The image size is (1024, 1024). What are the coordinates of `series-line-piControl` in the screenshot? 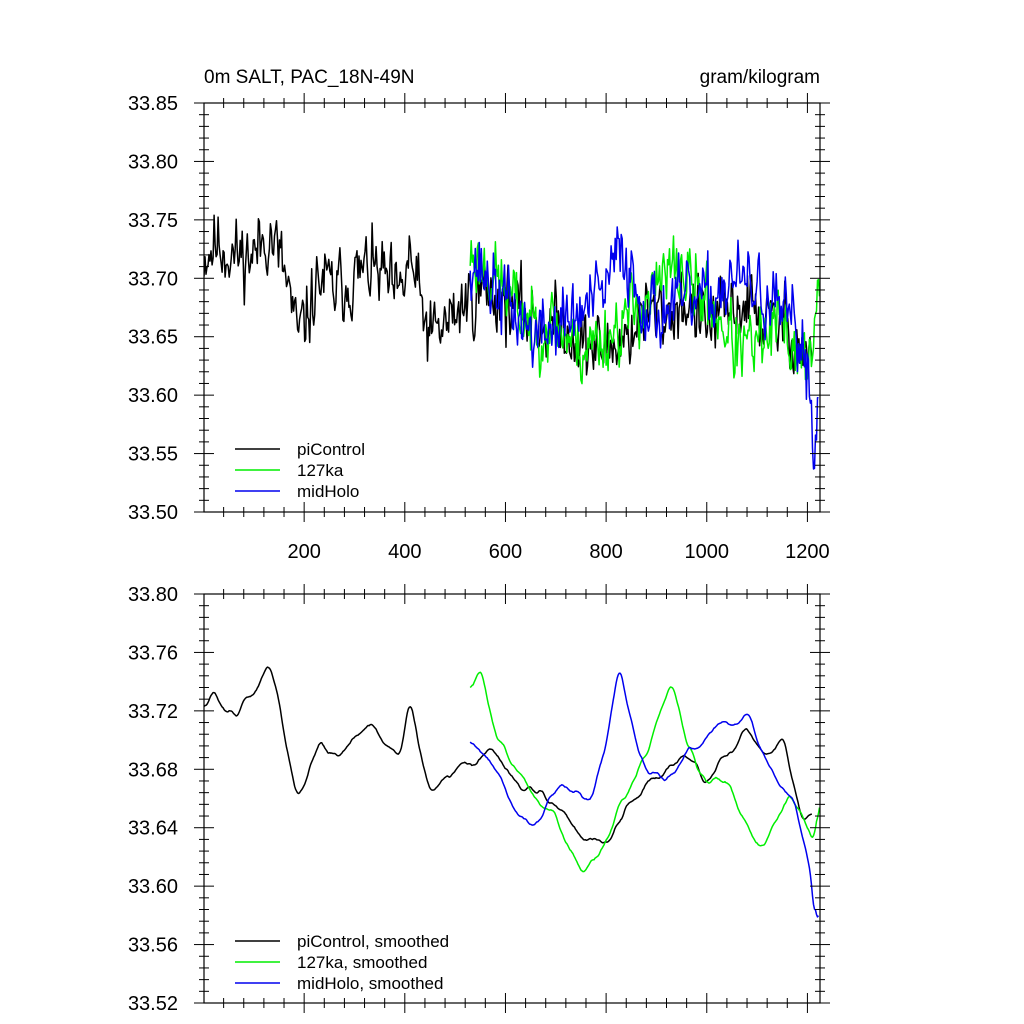 It's located at (508, 755).